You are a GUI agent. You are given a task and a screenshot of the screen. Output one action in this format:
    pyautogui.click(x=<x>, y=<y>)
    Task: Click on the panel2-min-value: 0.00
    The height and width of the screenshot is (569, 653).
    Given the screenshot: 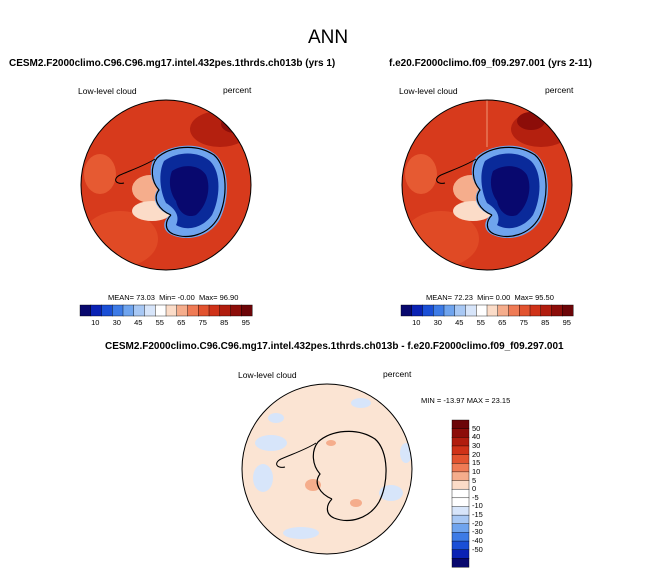 What is the action you would take?
    pyautogui.click(x=503, y=297)
    